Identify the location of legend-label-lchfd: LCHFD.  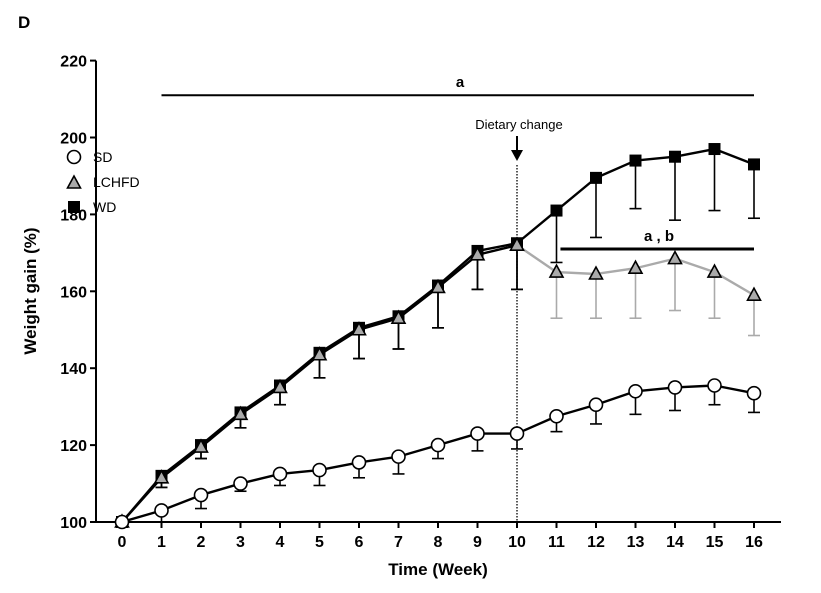
(116, 182).